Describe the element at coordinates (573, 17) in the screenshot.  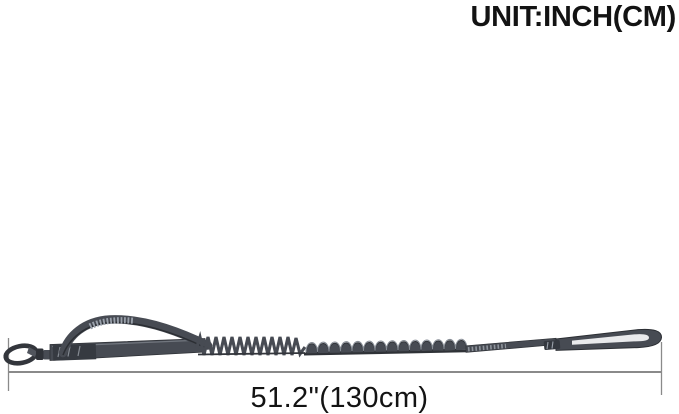
I see `unit-label: UNIT:INCH(CM)` at that location.